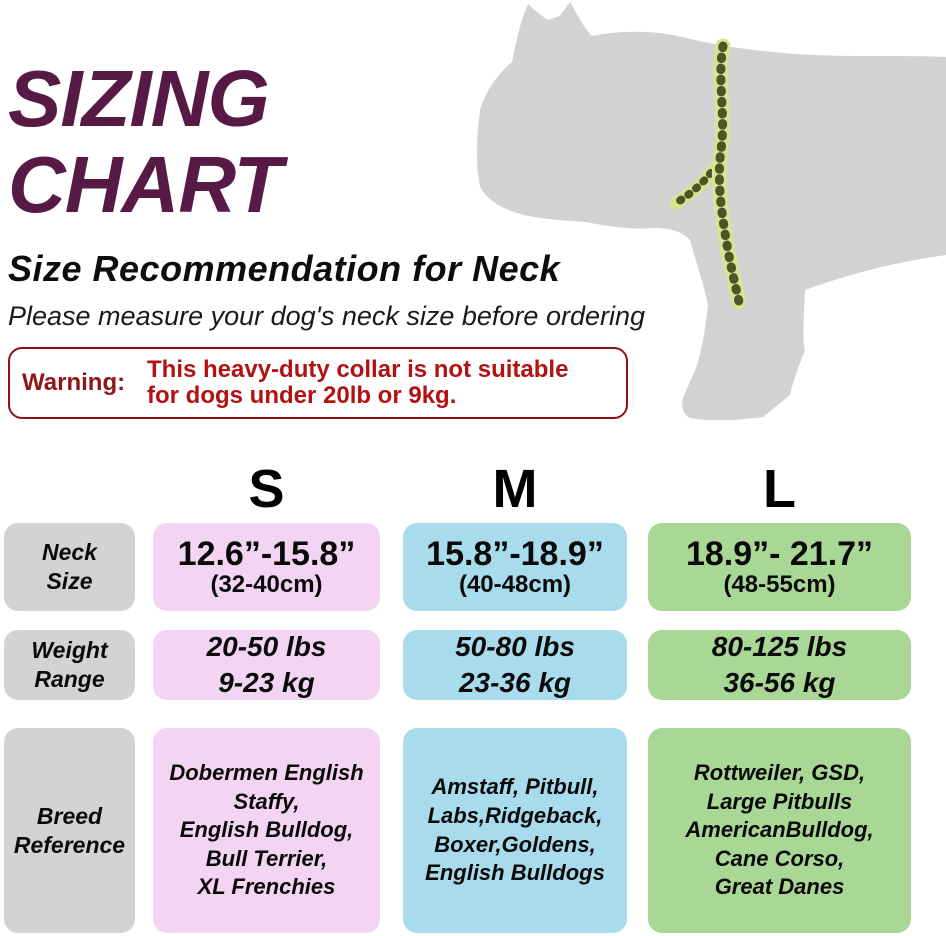 The height and width of the screenshot is (936, 946). What do you see at coordinates (708, 174) in the screenshot?
I see `measuring-tape-graphic` at bounding box center [708, 174].